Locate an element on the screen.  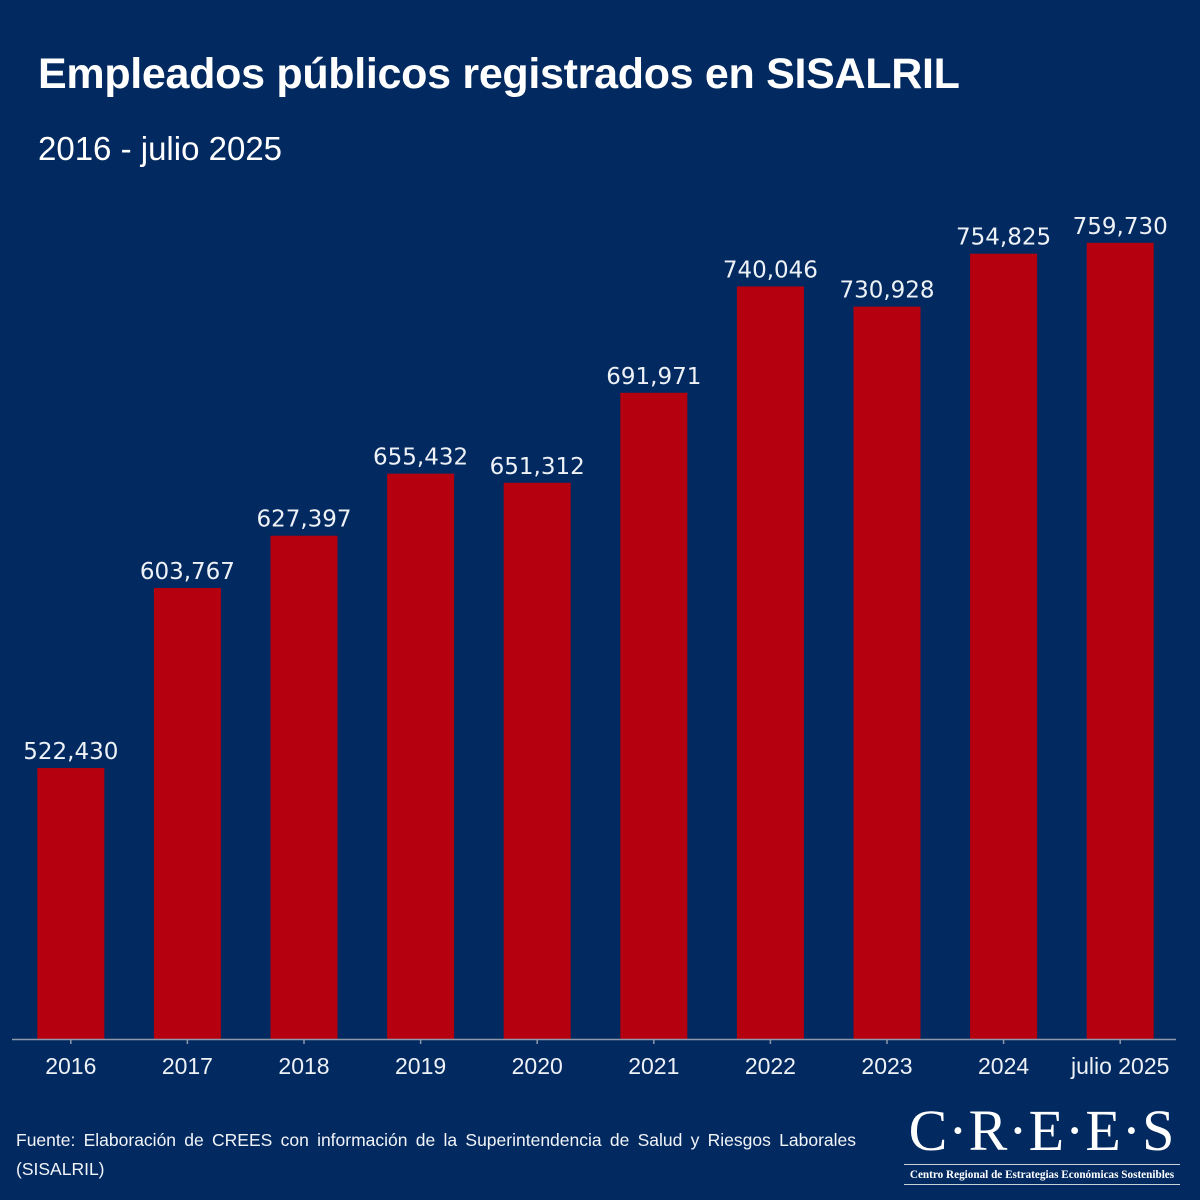
x-tick-label: 2023 is located at coordinates (886, 1066).